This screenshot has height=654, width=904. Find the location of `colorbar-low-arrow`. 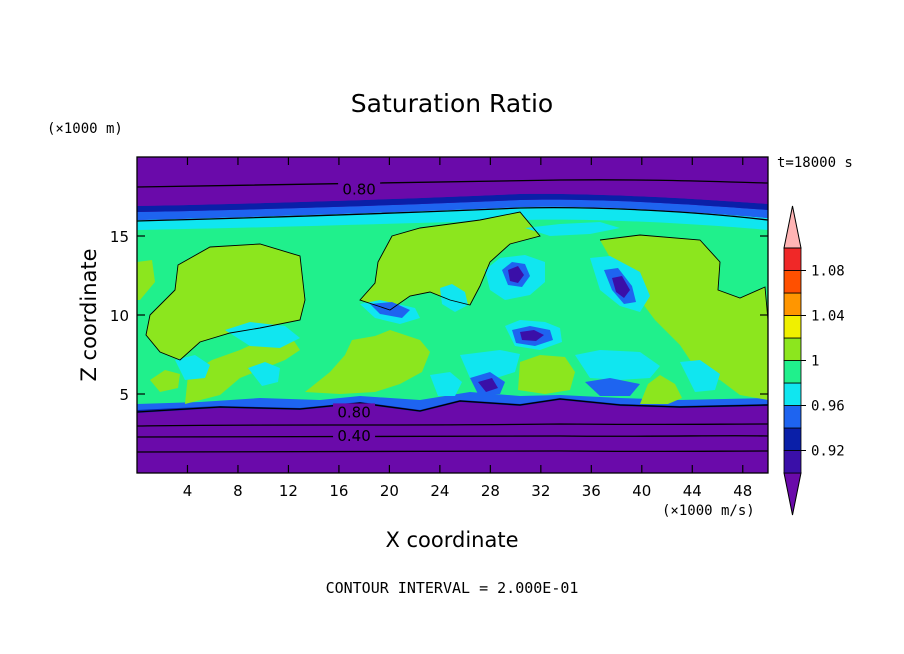

colorbar-low-arrow is located at coordinates (792, 494).